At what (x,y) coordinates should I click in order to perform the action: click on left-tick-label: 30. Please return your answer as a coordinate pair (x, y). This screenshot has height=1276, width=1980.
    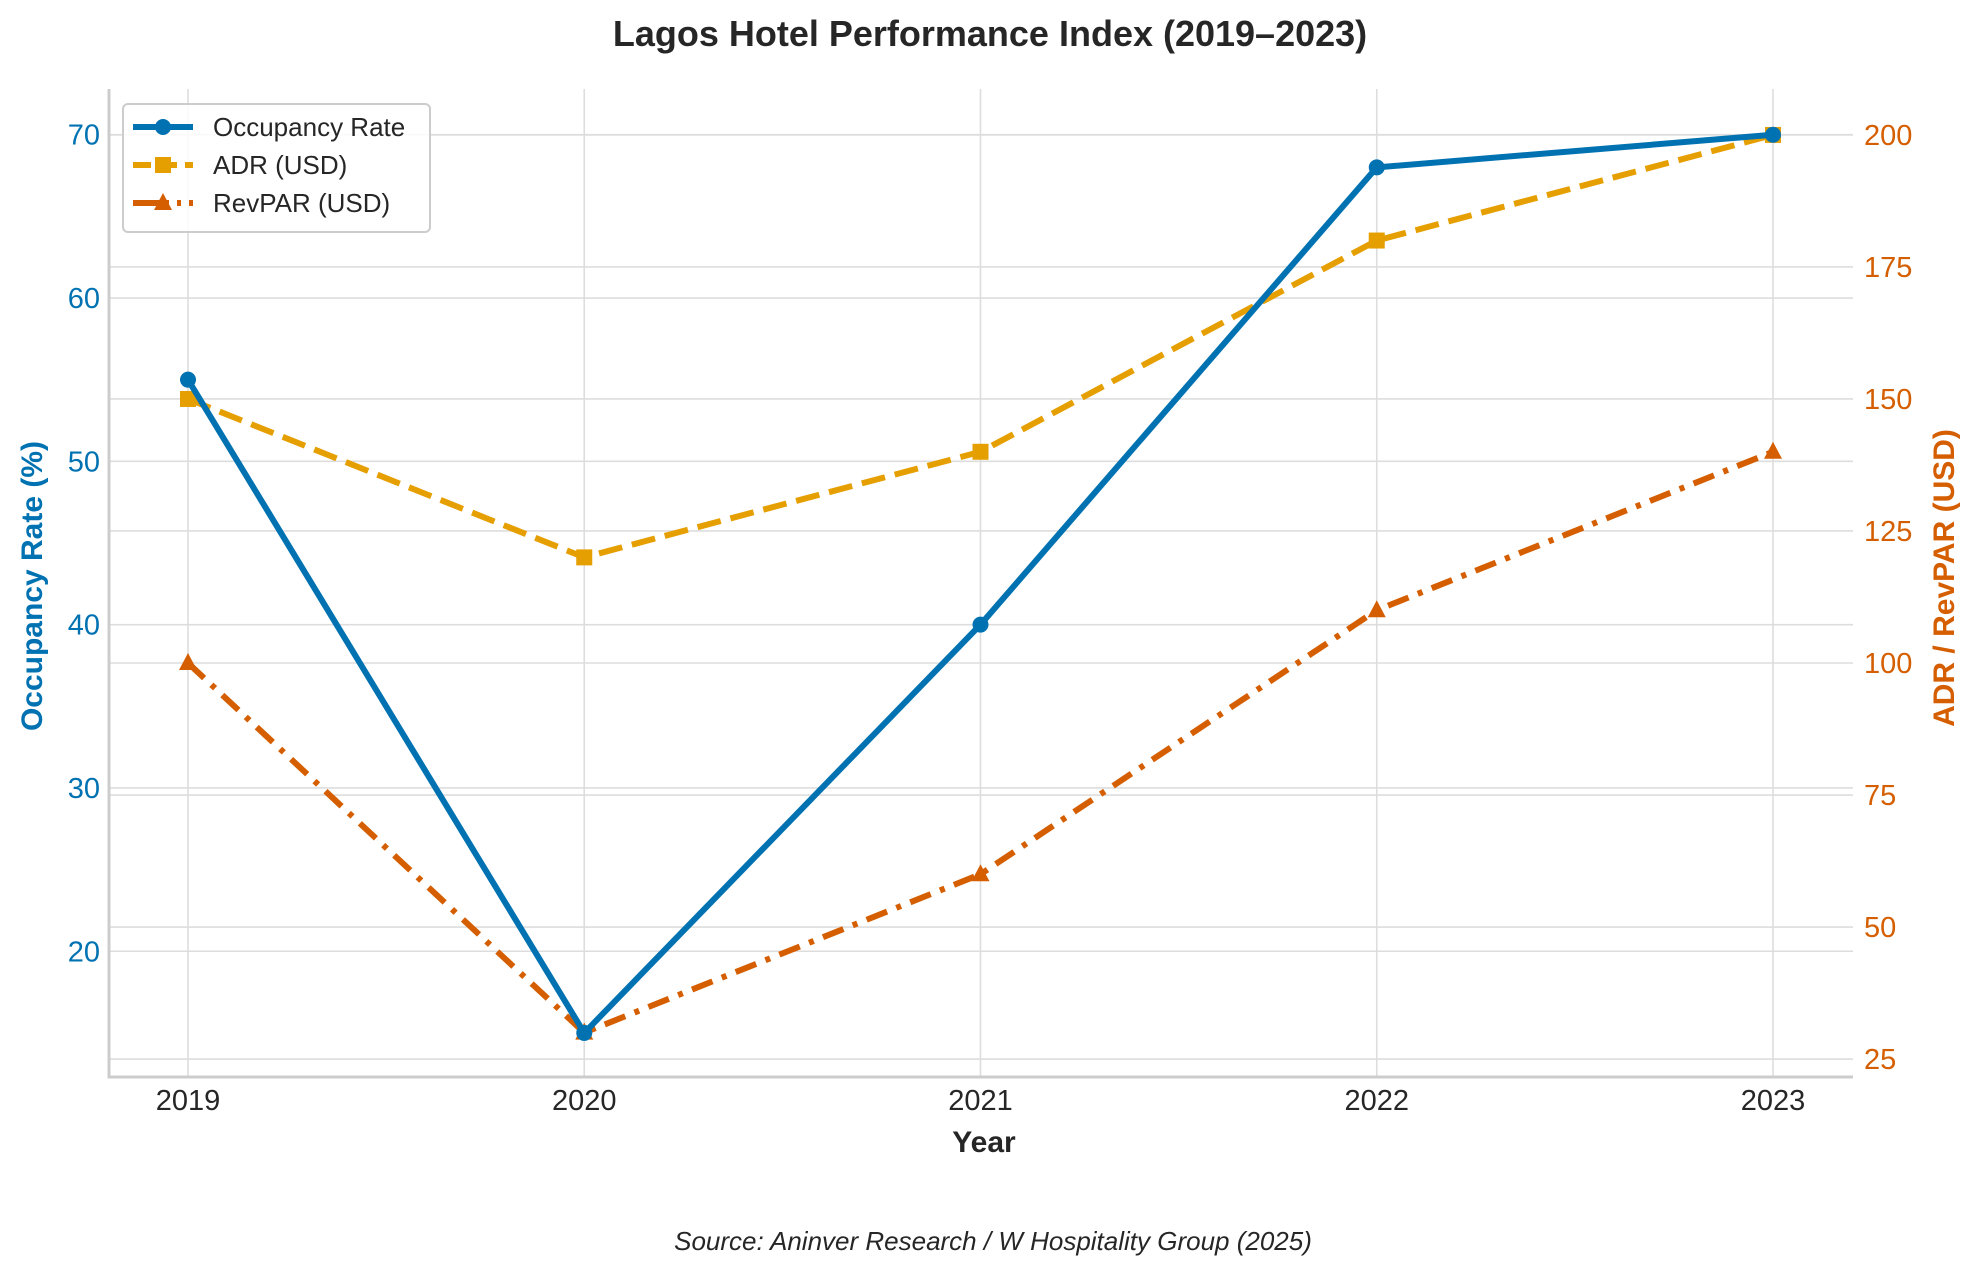
    Looking at the image, I should click on (84, 789).